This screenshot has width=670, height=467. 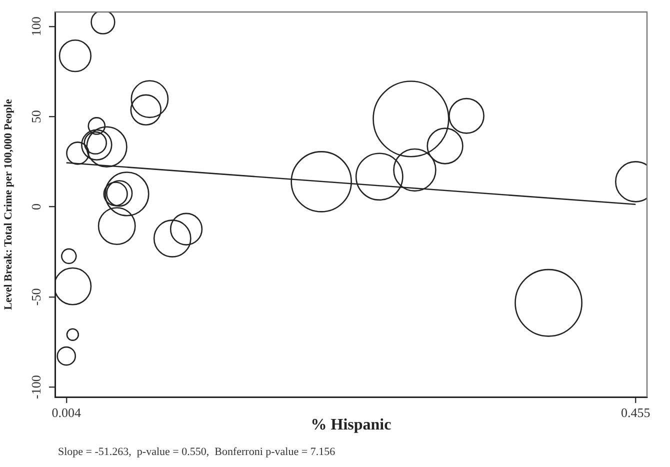 I want to click on text: Slope = -51.263, p-value = 0.550, Bonferroni p-value = 7.156, so click(x=197, y=452).